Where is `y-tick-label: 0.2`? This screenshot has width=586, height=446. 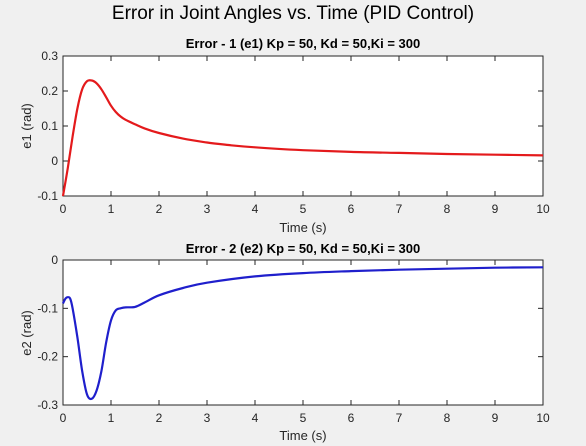
y-tick-label: 0.2 is located at coordinates (49, 91).